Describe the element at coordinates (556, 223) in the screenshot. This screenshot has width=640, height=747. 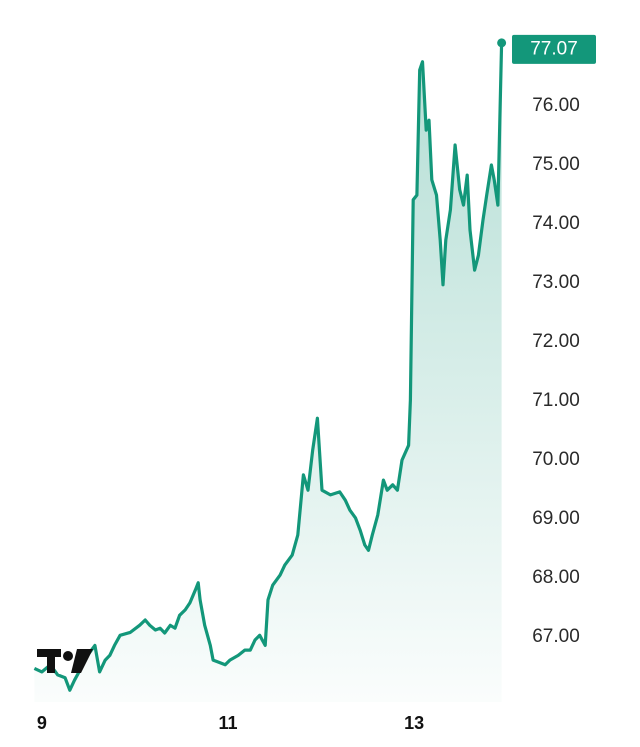
I see `y-tick-label: 74.00` at that location.